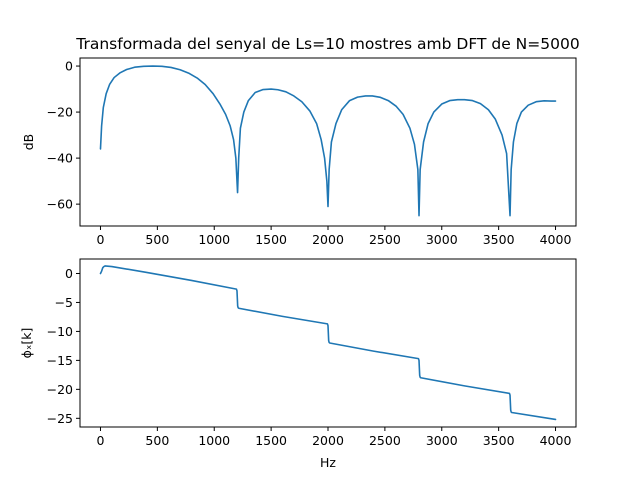 This screenshot has height=480, width=640. What do you see at coordinates (556, 239) in the screenshot?
I see `magnitude-x-tick-label: 4000` at bounding box center [556, 239].